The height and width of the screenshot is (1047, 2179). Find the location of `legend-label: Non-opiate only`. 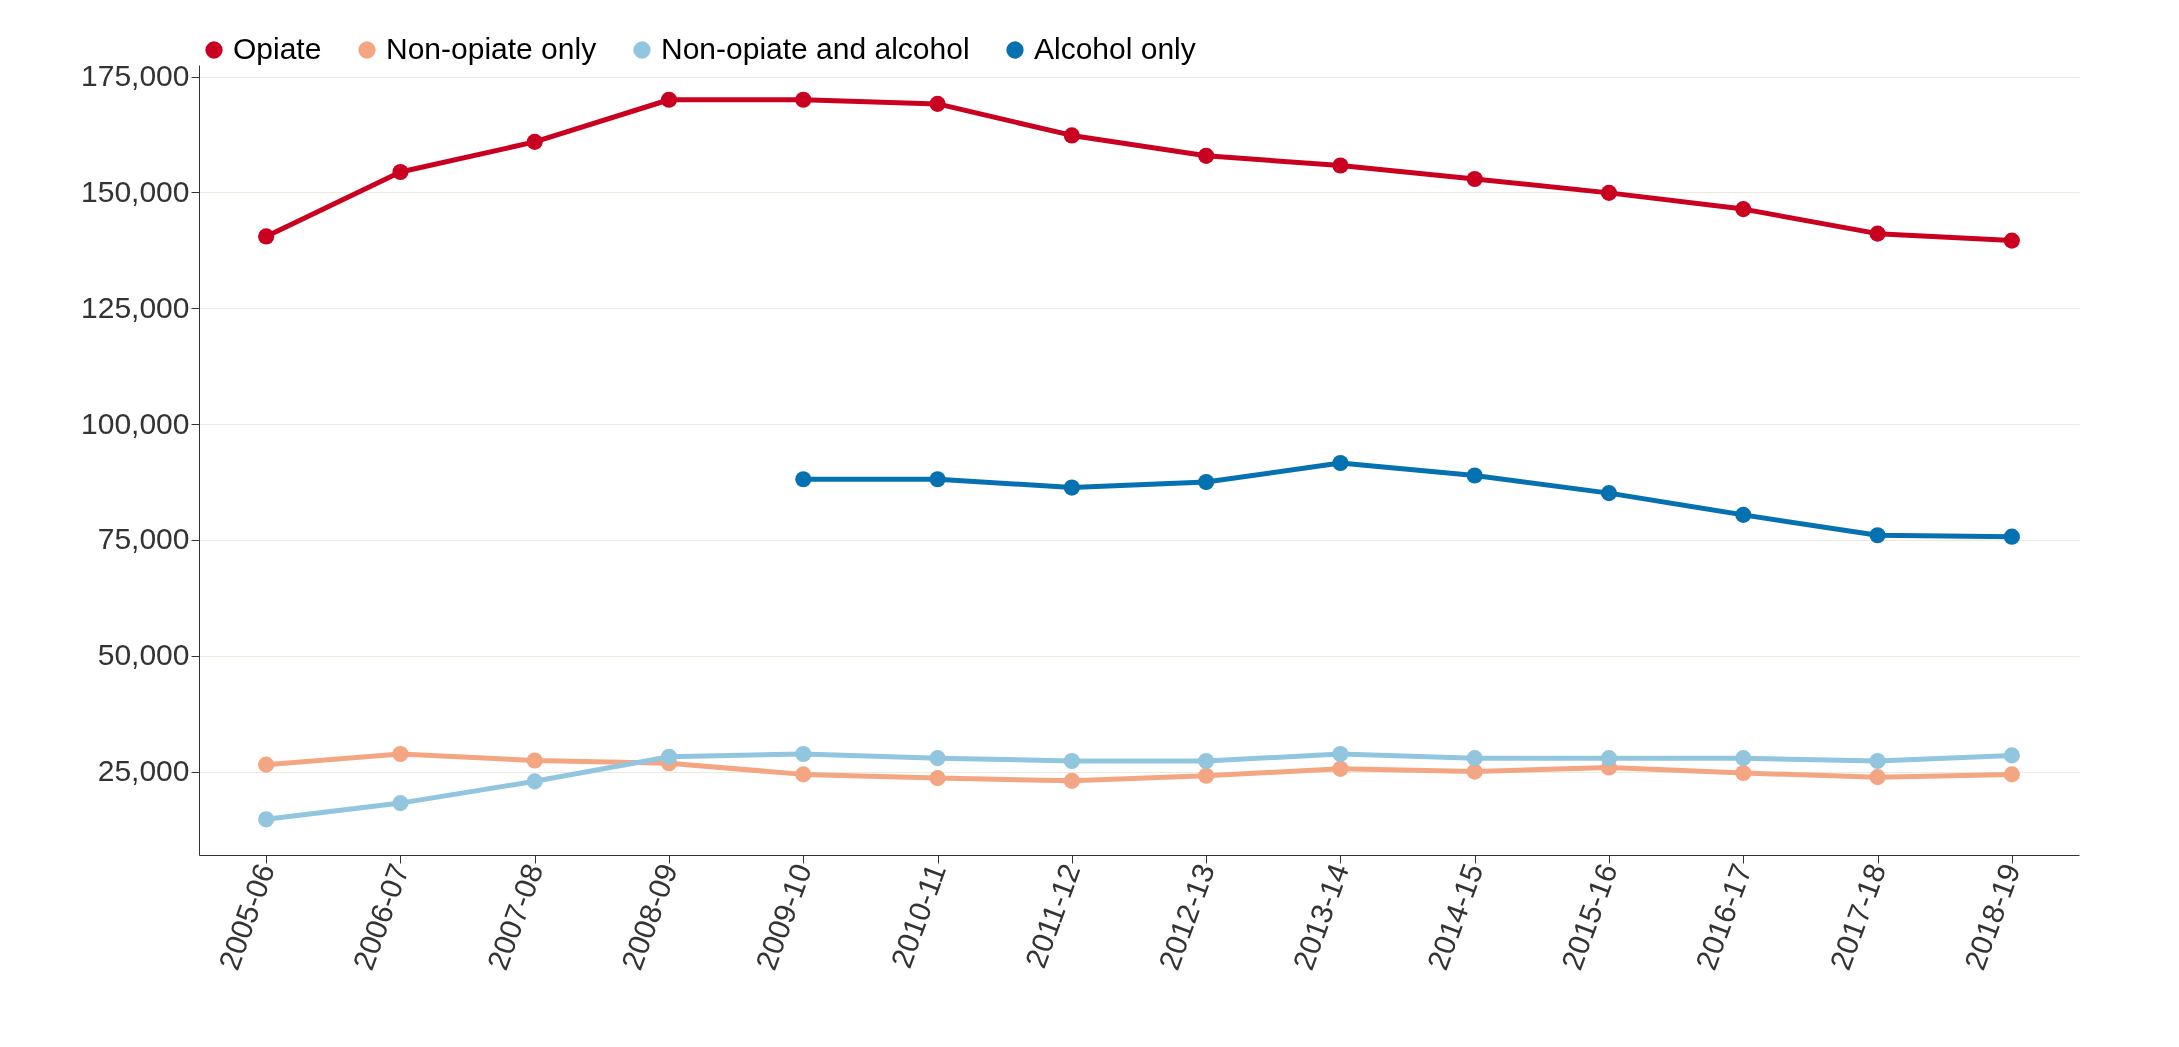

legend-label: Non-opiate only is located at coordinates (491, 48).